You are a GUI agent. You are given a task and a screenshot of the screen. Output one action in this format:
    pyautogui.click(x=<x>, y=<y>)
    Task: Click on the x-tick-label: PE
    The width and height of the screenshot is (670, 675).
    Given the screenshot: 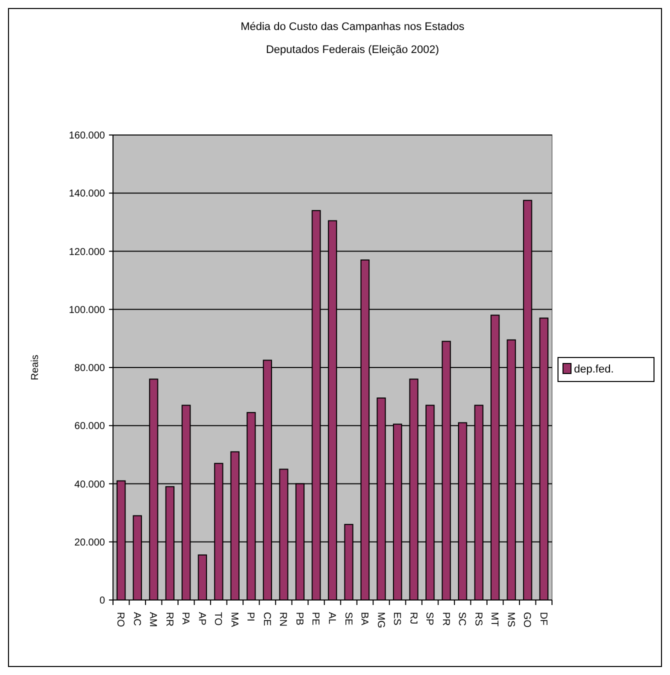 What is the action you would take?
    pyautogui.click(x=315, y=619)
    